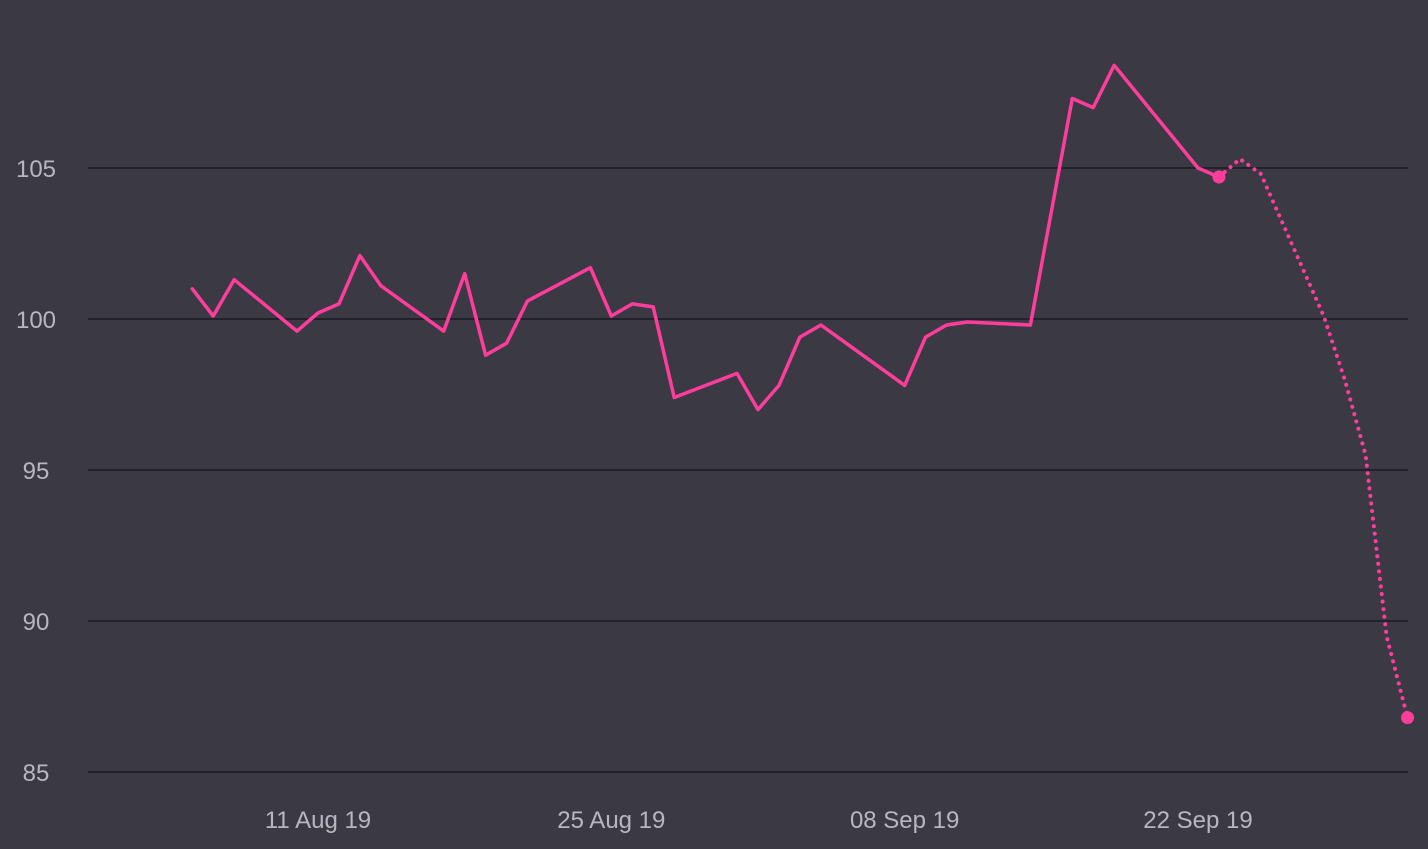 The image size is (1428, 849). Describe the element at coordinates (36, 320) in the screenshot. I see `y-tick-label: 100` at that location.